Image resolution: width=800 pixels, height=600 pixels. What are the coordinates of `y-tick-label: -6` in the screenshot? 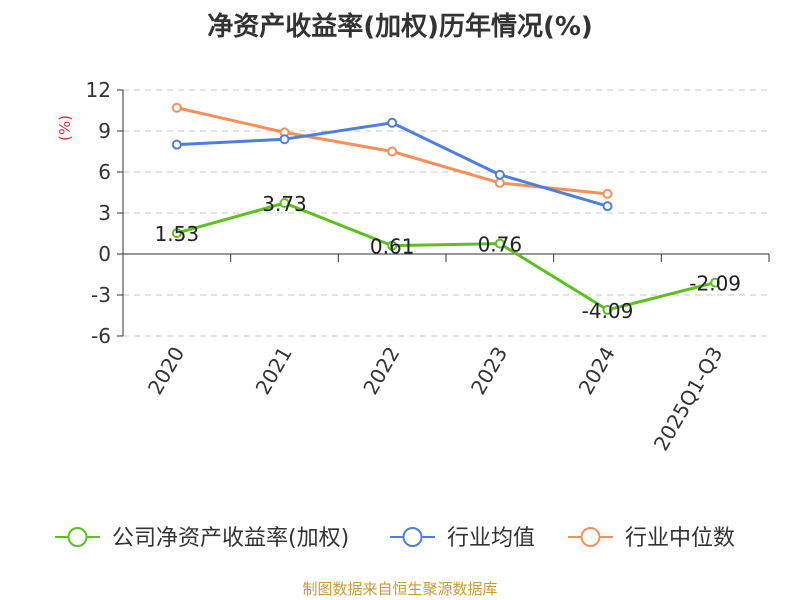 It's located at (101, 336).